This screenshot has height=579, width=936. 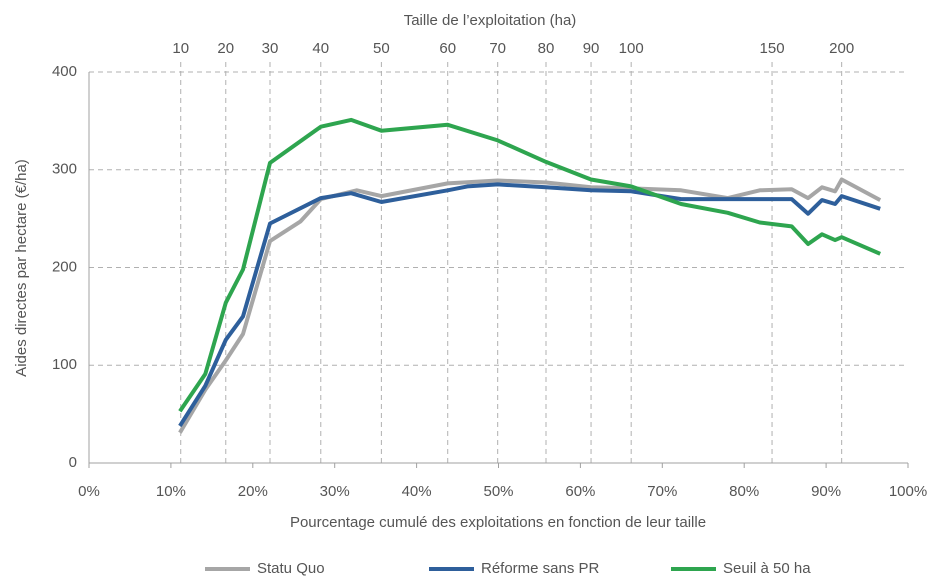 I want to click on legend-label: Réforme sans PR, so click(x=540, y=568).